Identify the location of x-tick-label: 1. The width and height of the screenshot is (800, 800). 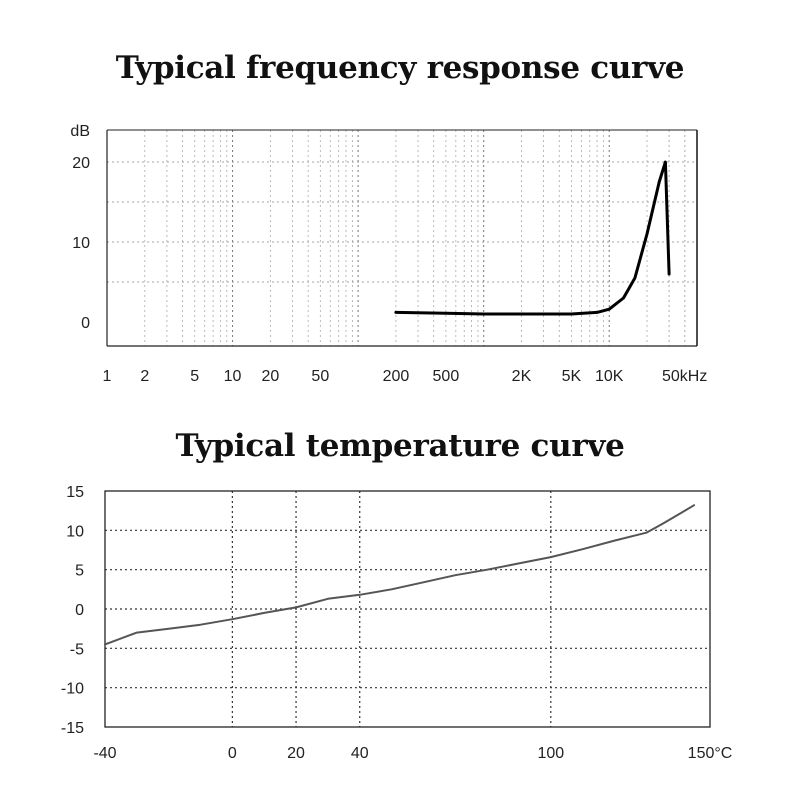
(107, 376).